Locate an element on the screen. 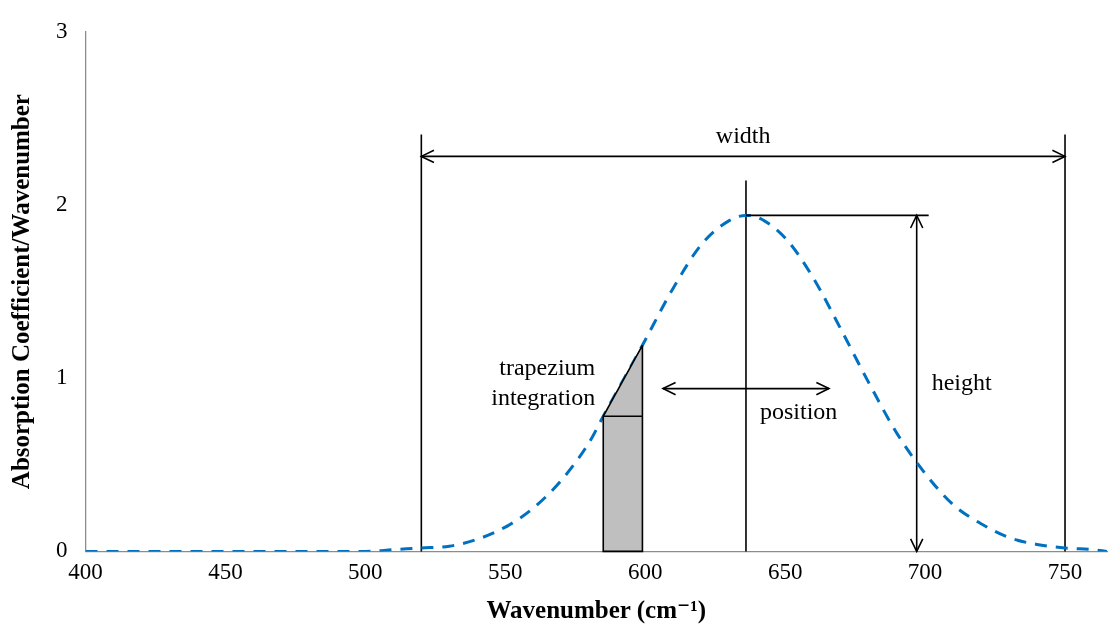  x-tick-label: 600 is located at coordinates (645, 572).